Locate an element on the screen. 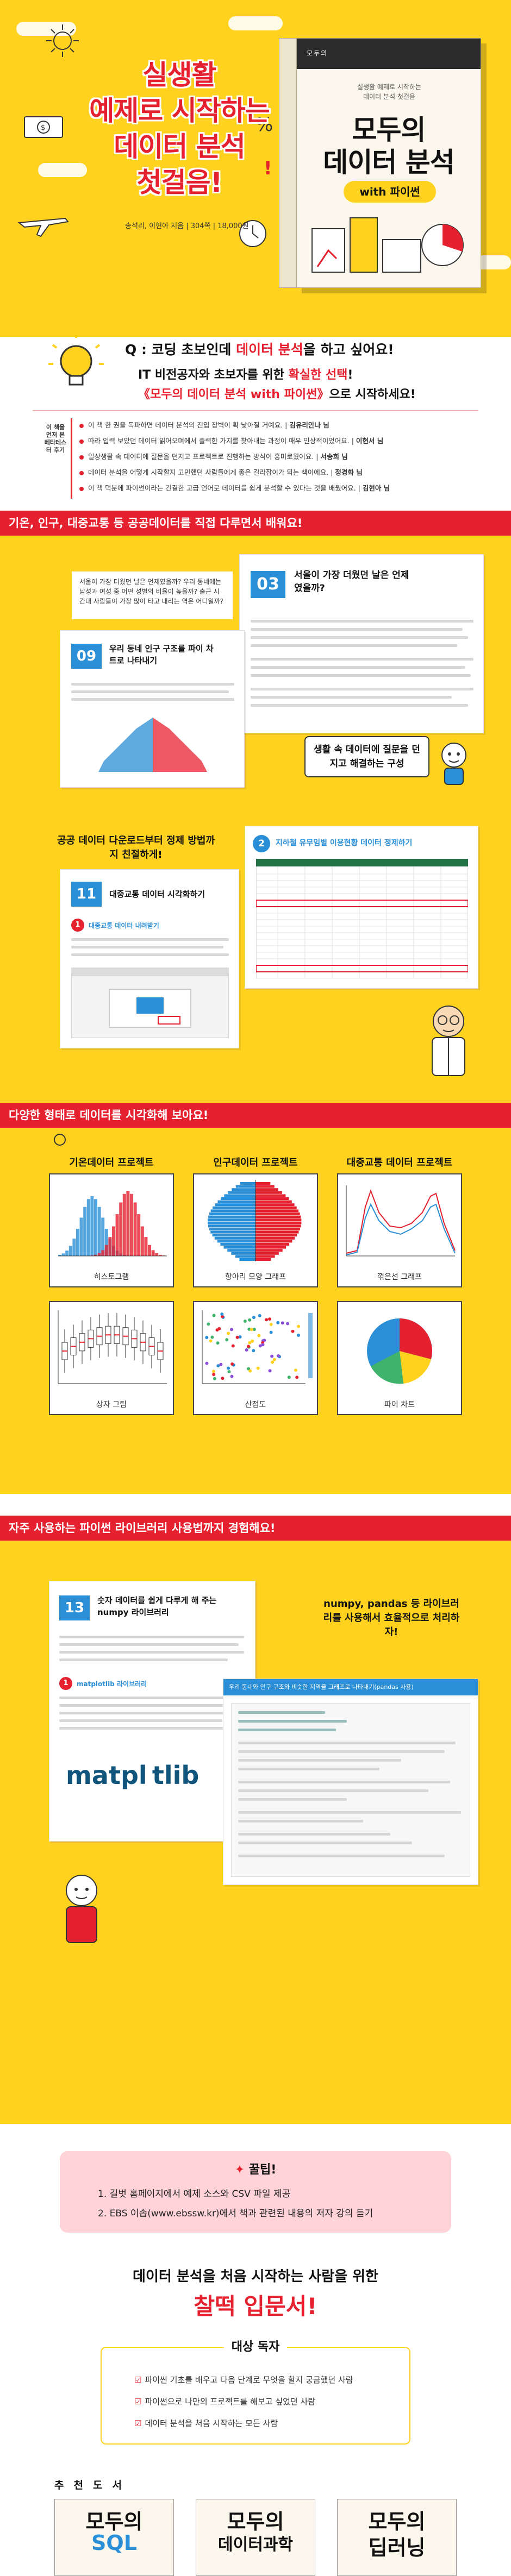  chapter-number: 09 is located at coordinates (86, 656).